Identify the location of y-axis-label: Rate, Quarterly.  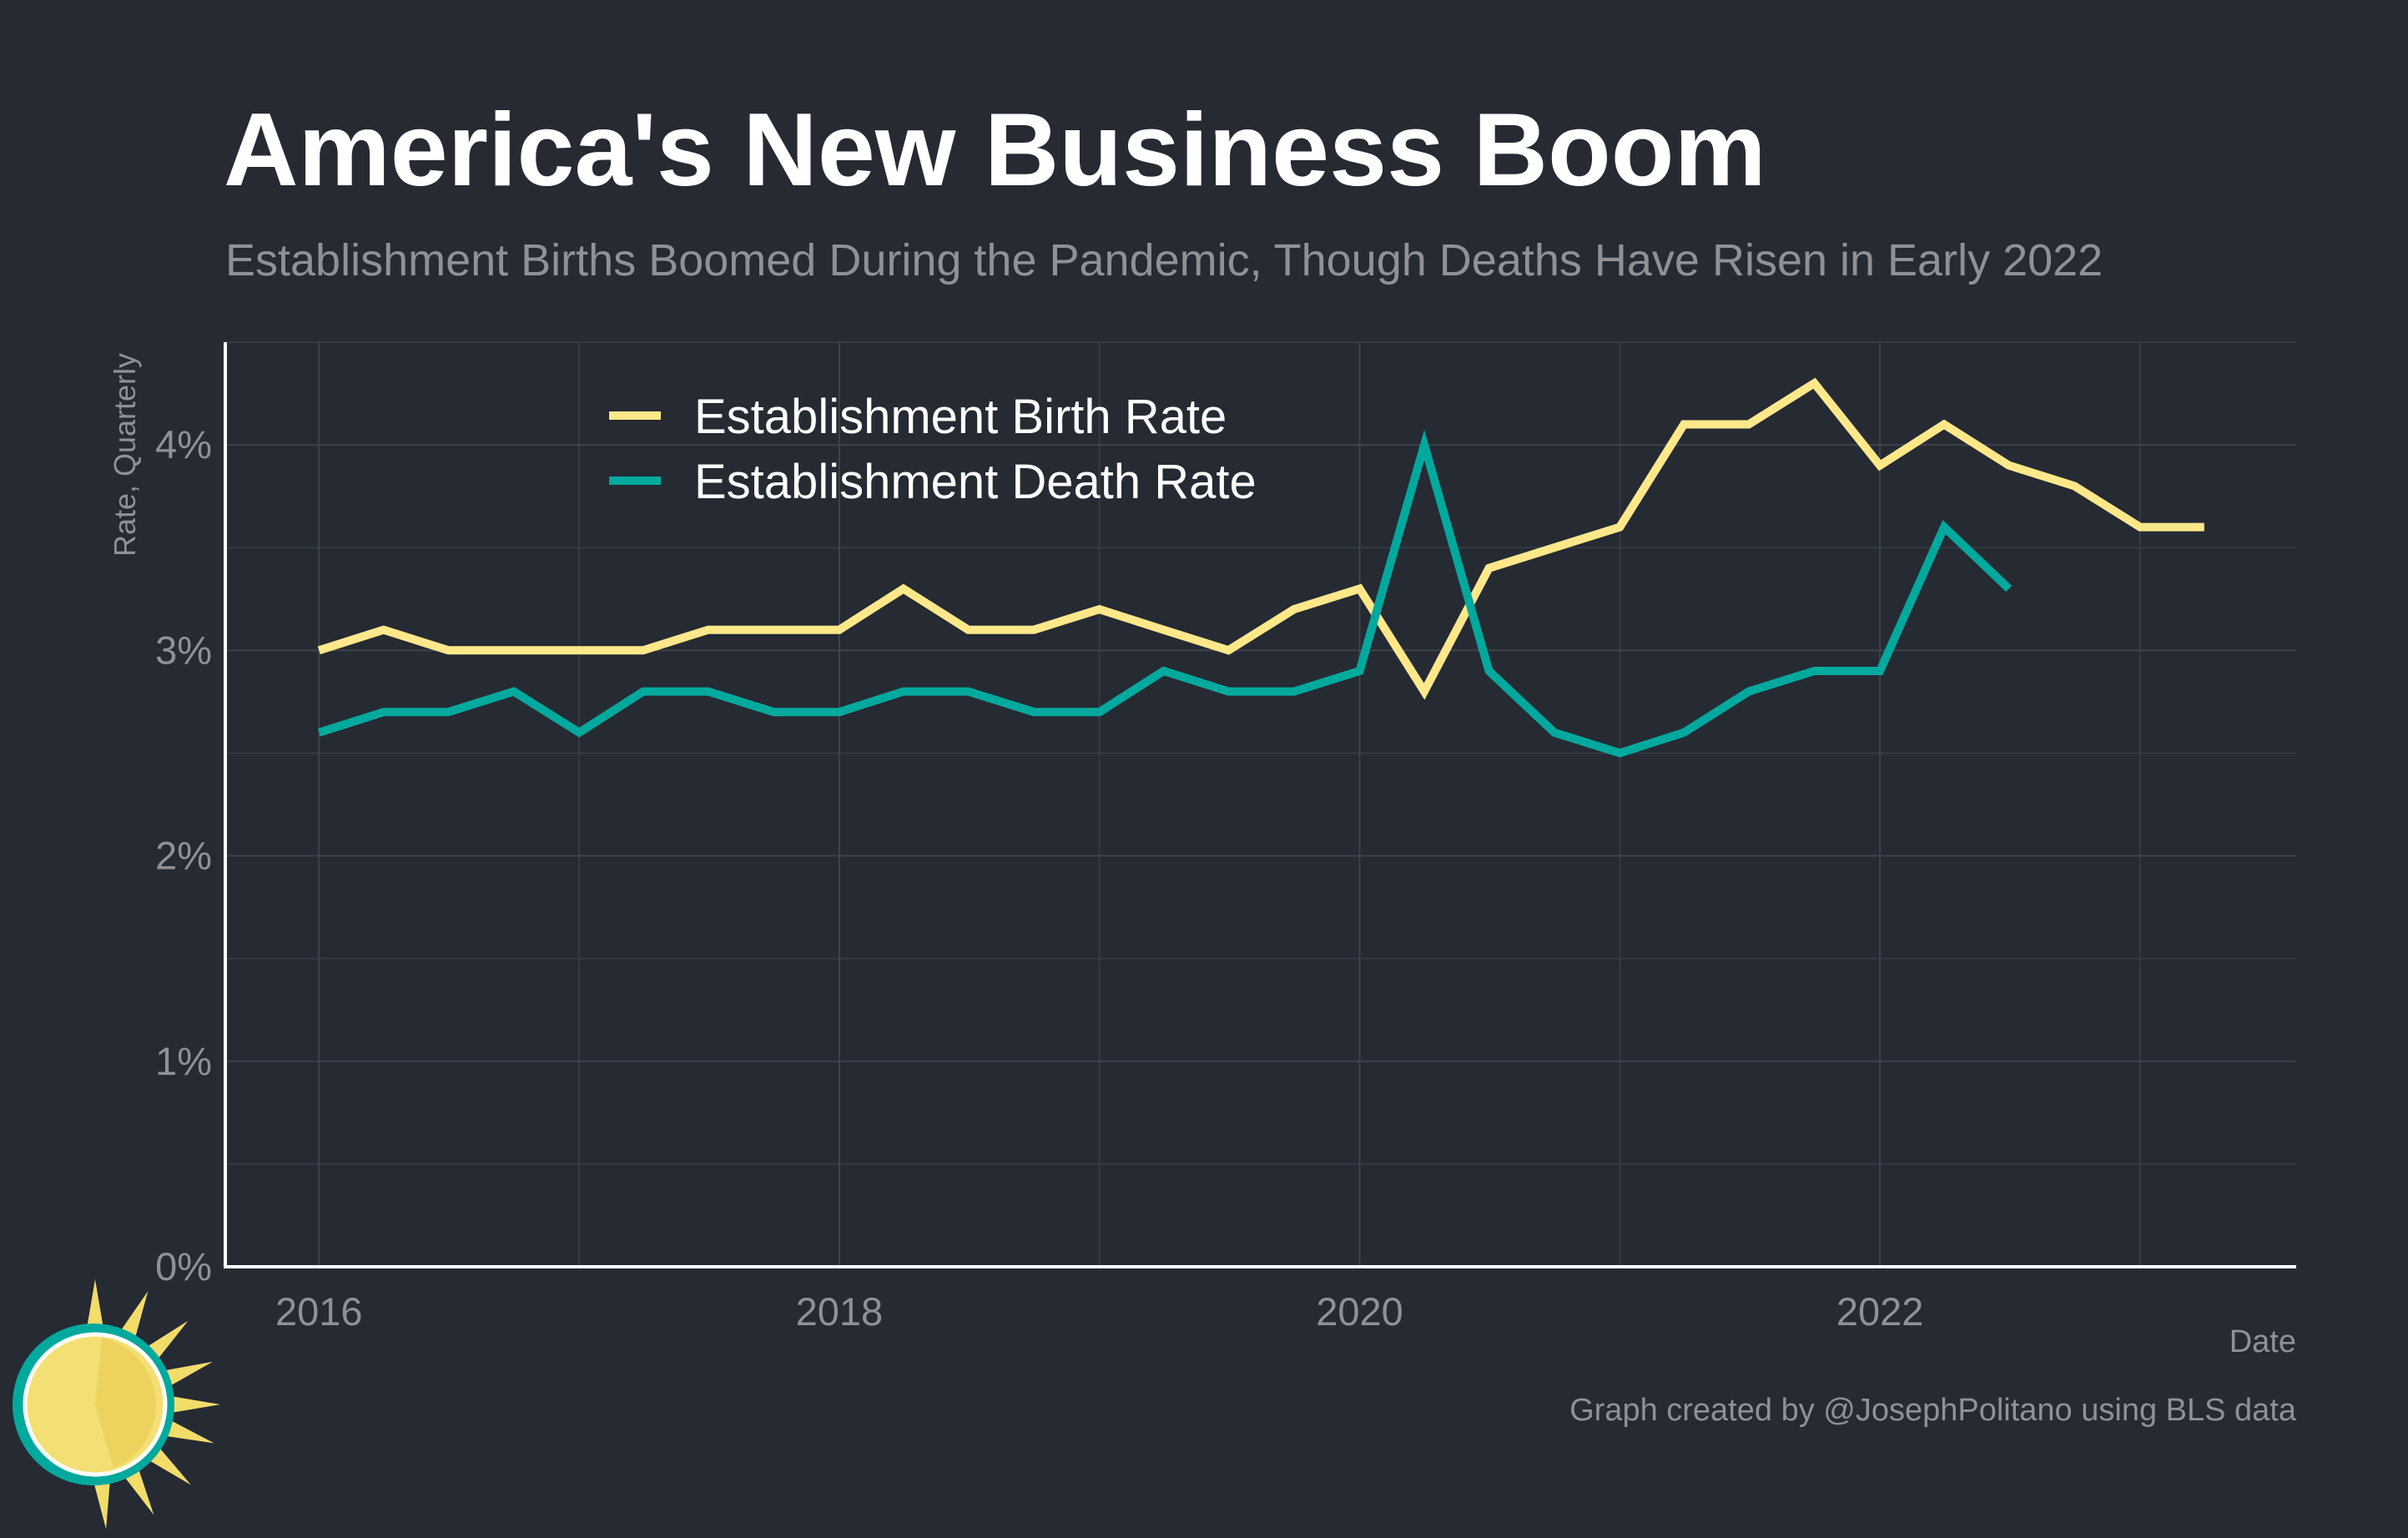
(125, 455).